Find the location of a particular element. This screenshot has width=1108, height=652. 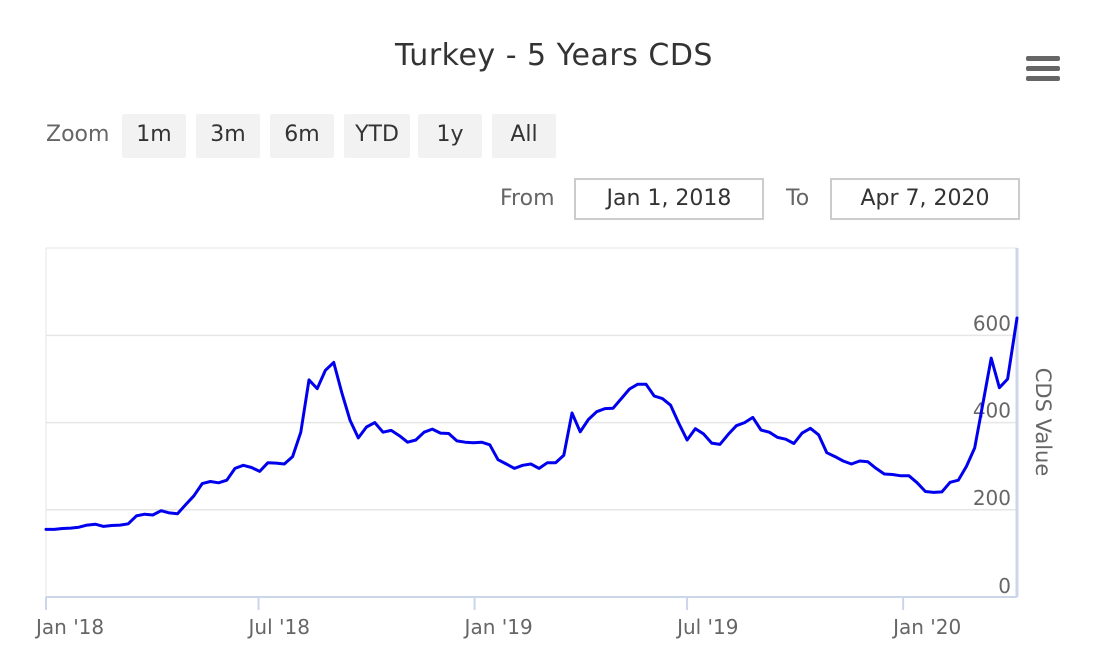

from-date-input: Jan 1, 2018 is located at coordinates (669, 199).